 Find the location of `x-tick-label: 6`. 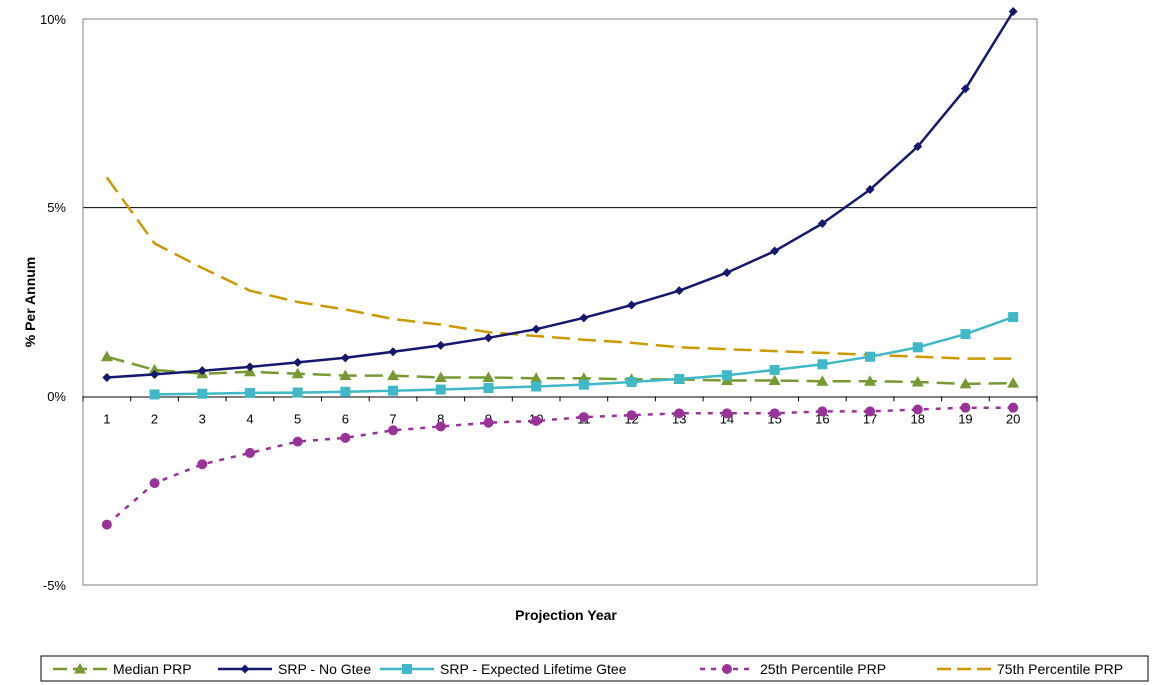

x-tick-label: 6 is located at coordinates (345, 418).